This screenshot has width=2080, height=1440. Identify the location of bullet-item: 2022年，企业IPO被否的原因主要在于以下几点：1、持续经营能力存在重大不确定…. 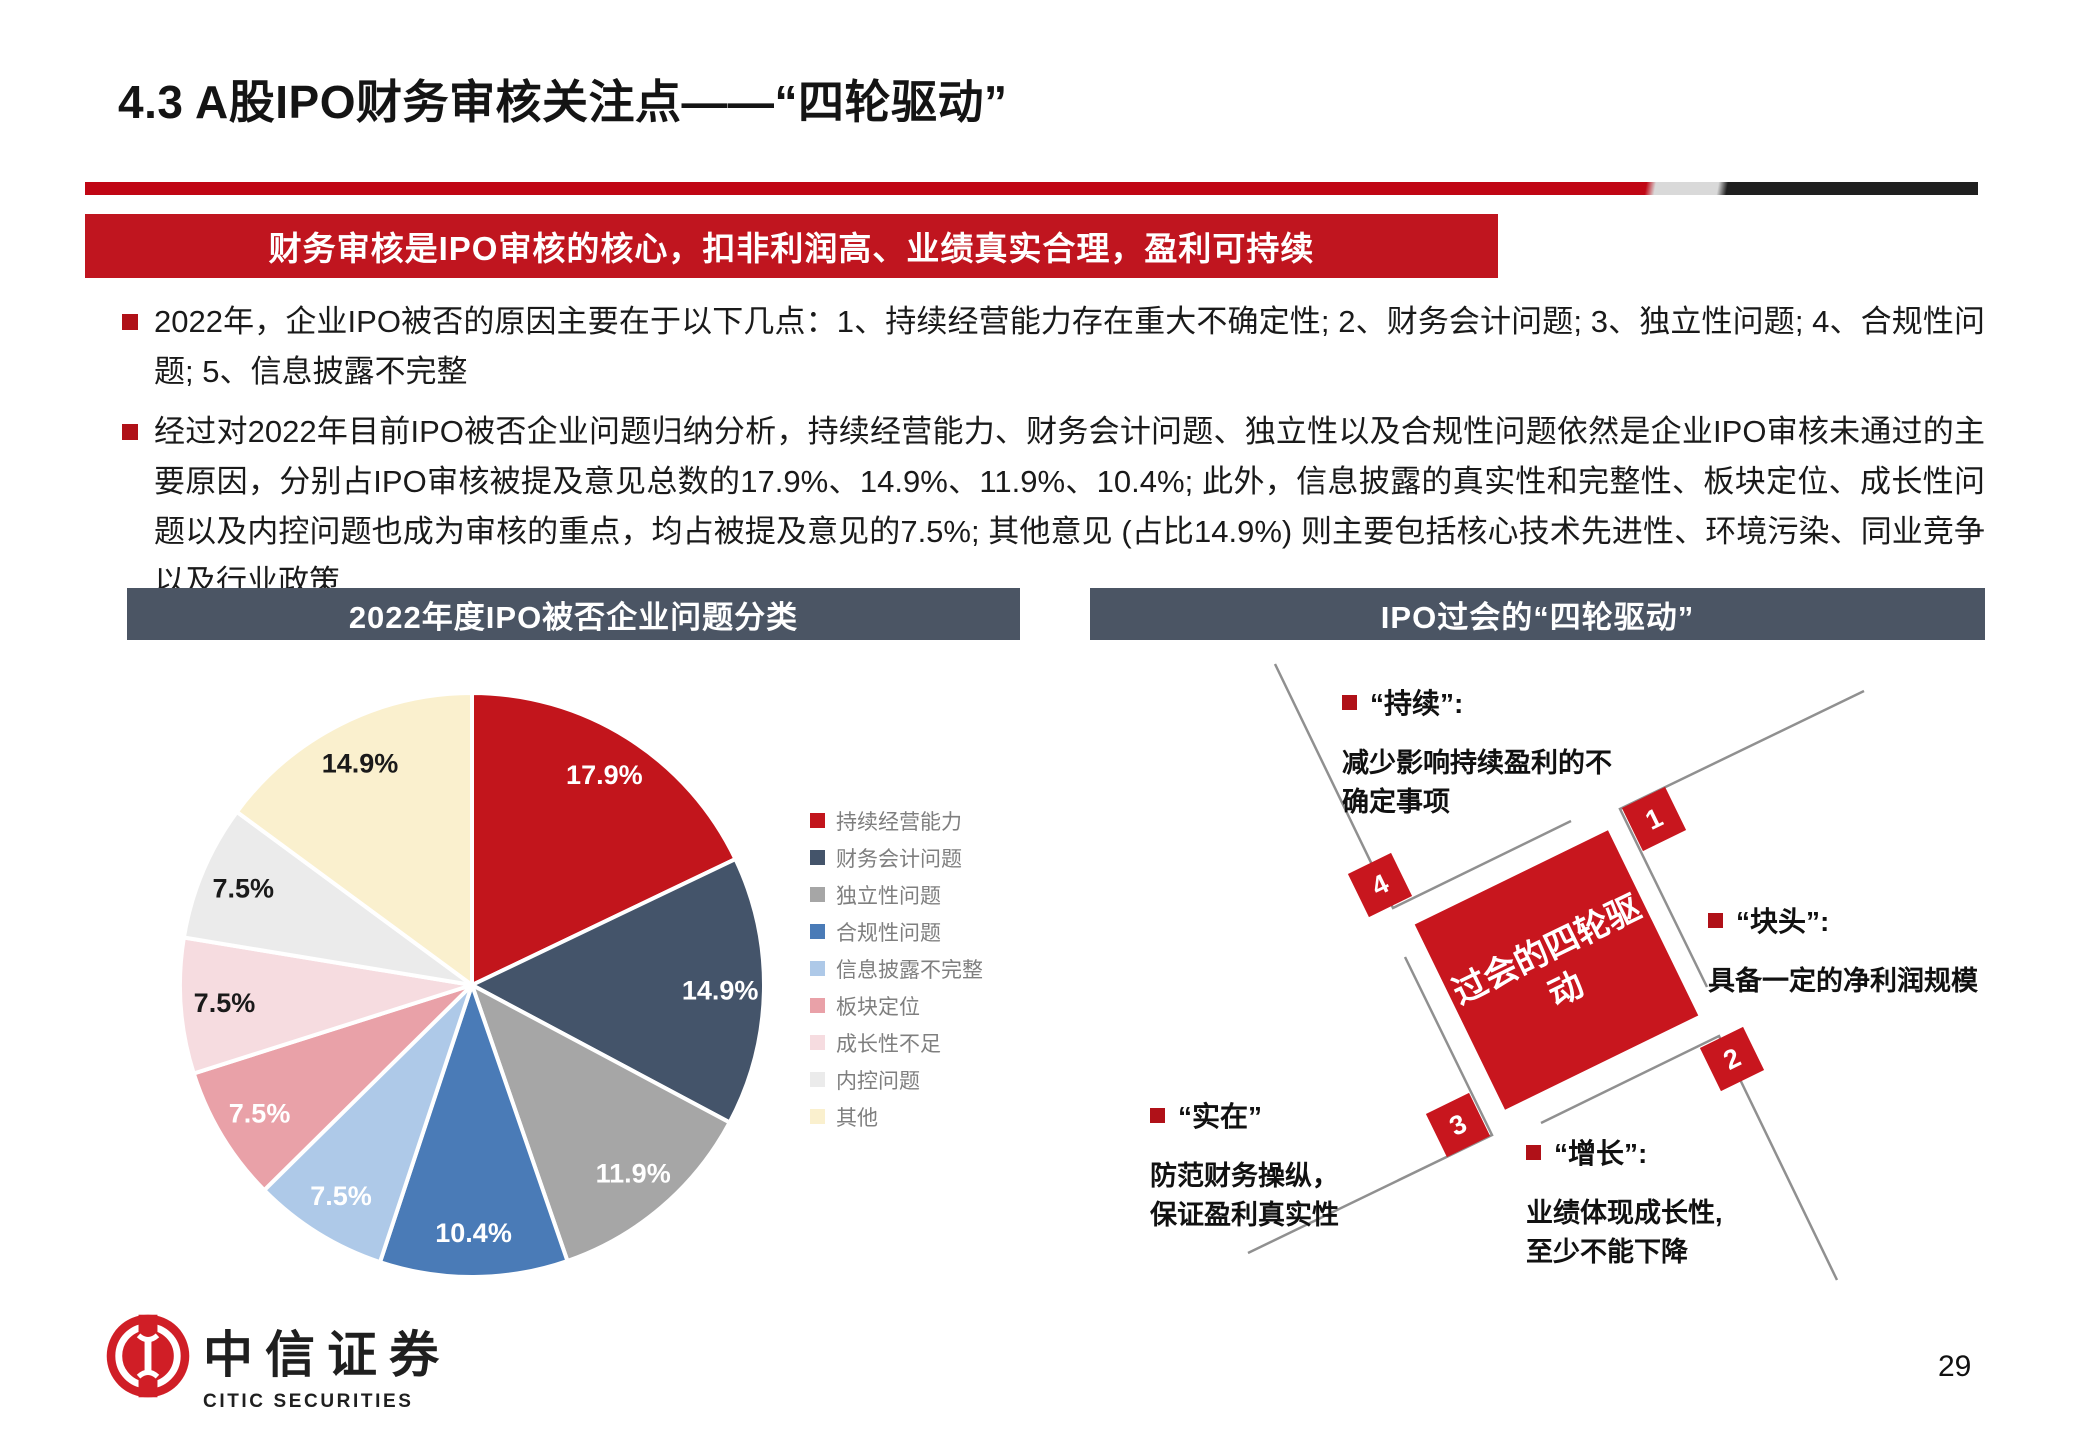
(1053, 347).